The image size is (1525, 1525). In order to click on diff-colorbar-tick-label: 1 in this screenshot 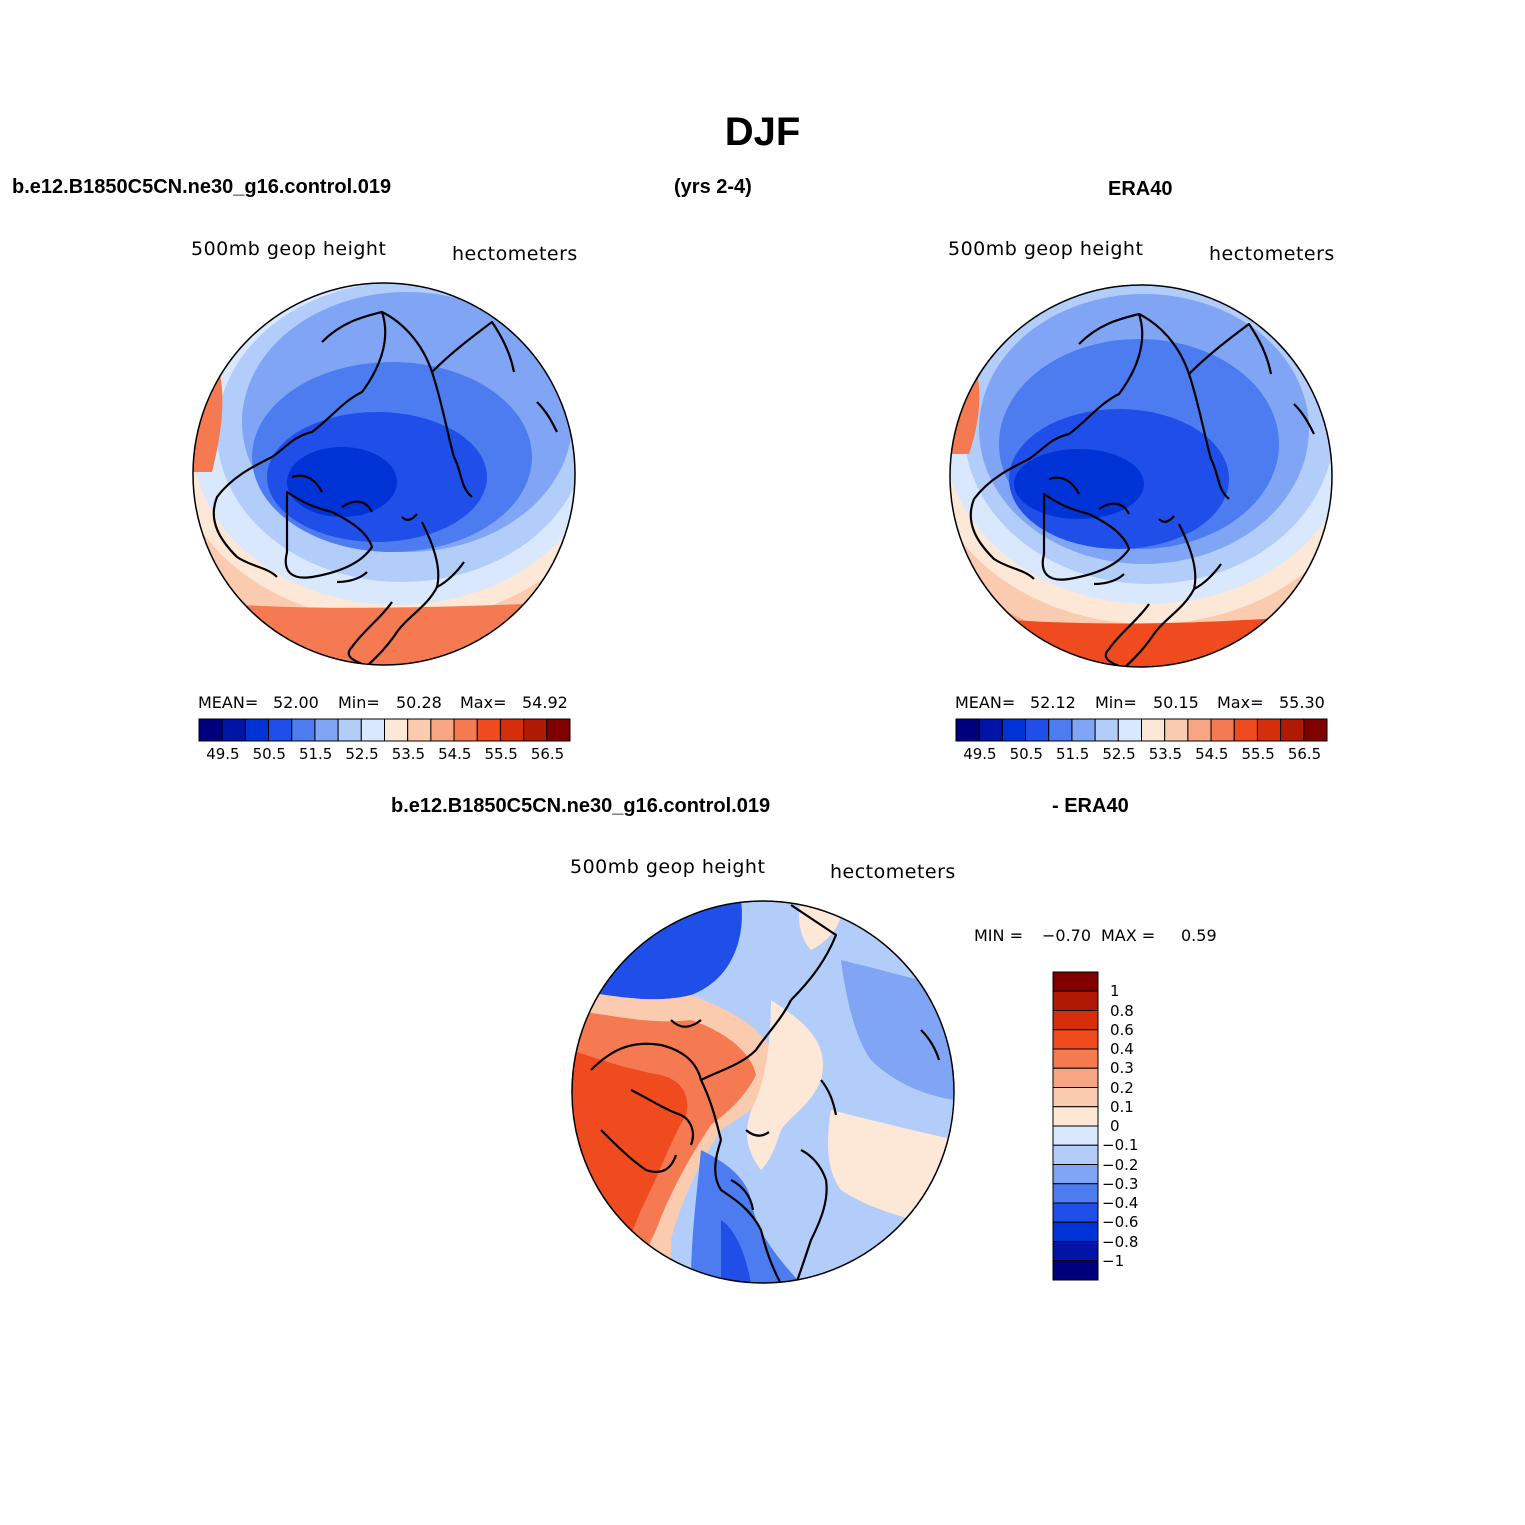, I will do `click(1115, 991)`.